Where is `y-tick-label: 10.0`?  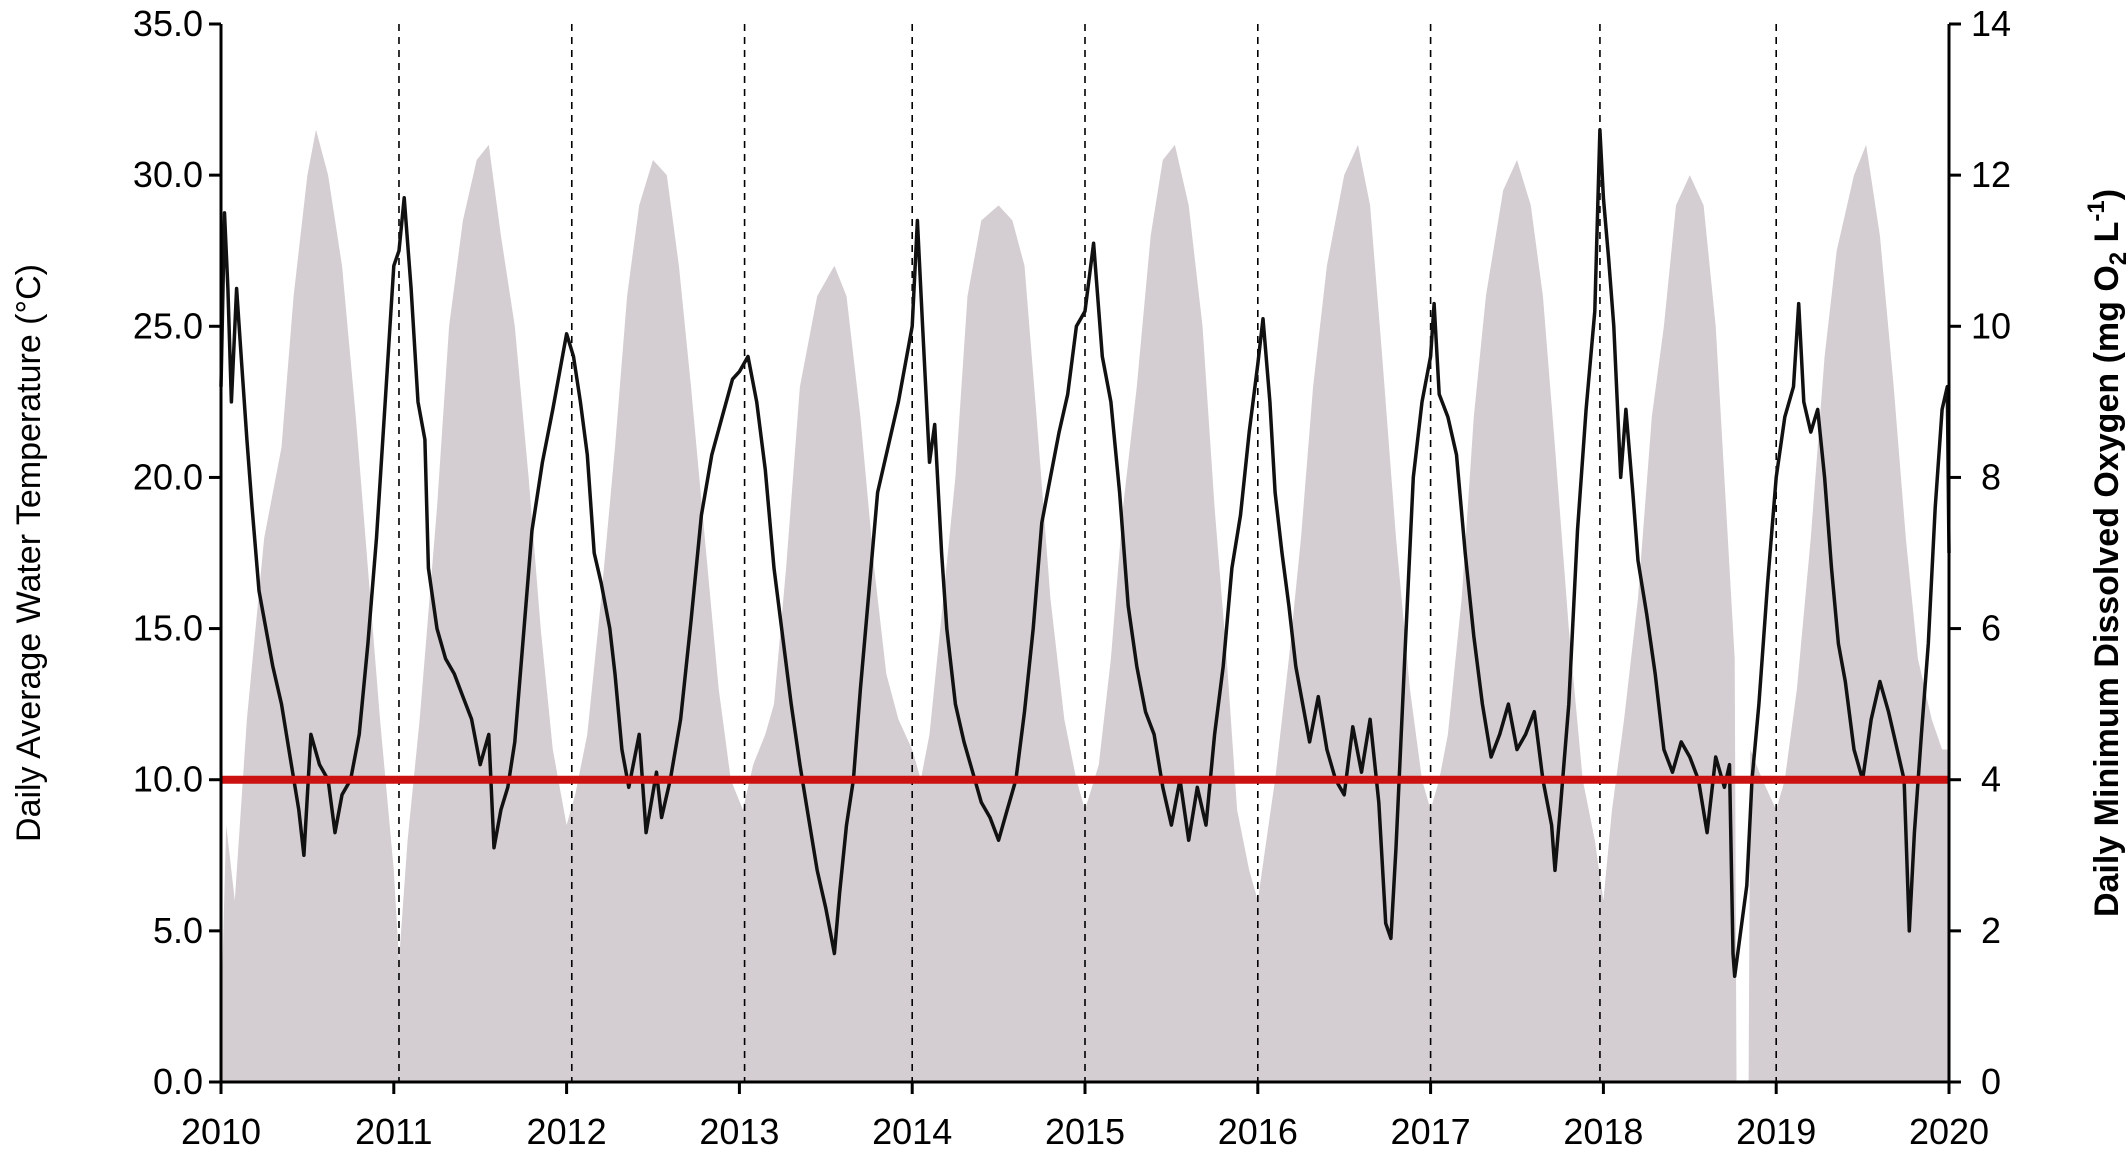
y-tick-label: 10.0 is located at coordinates (168, 779).